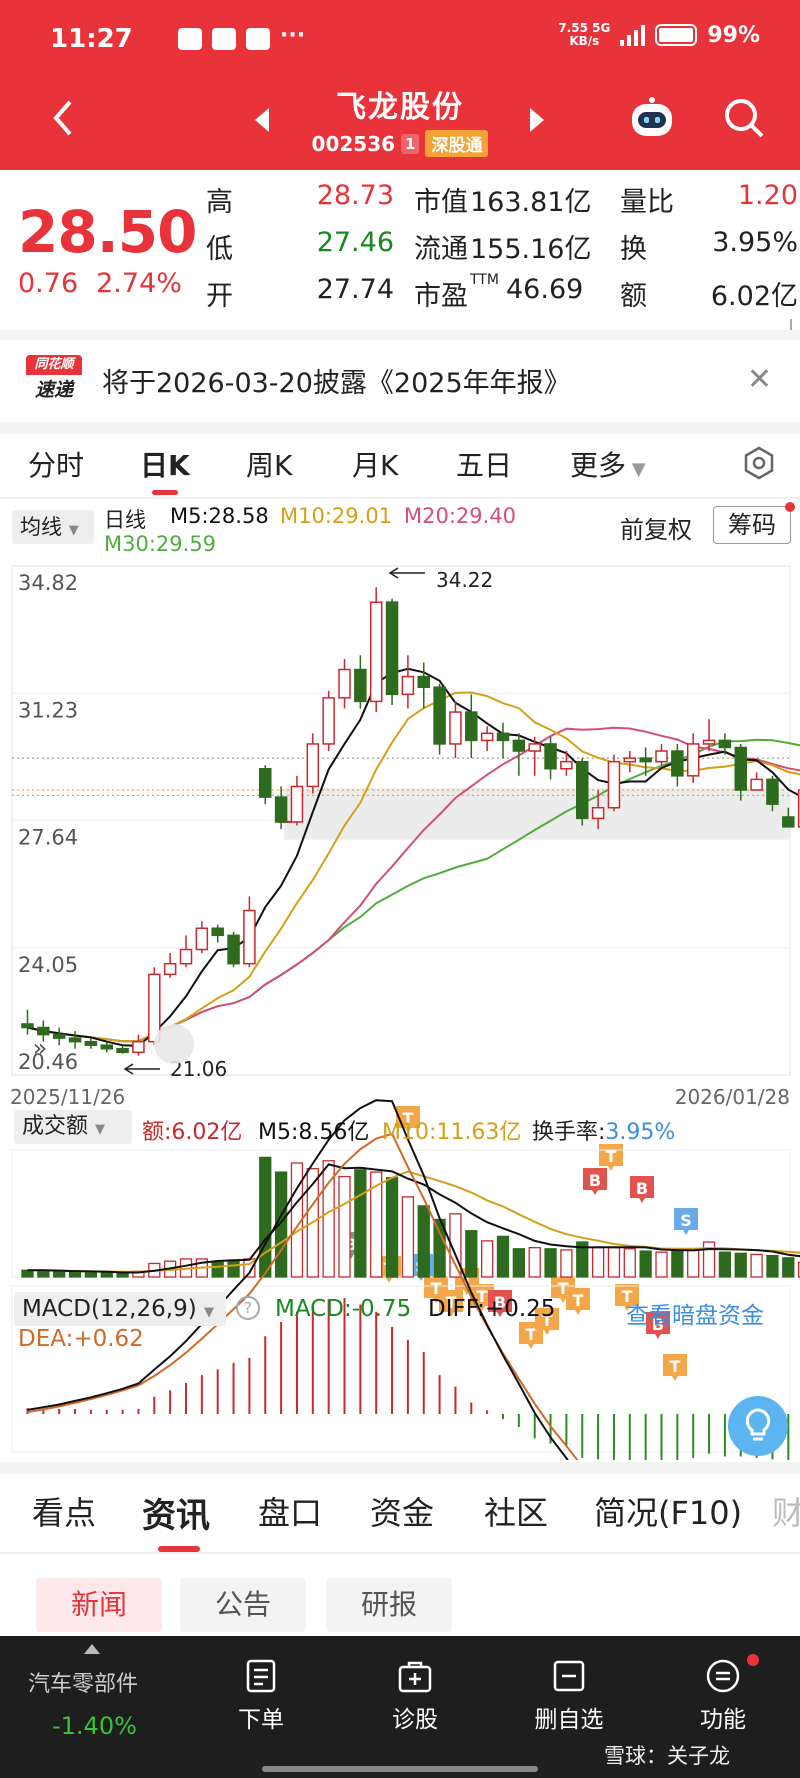 Image resolution: width=800 pixels, height=1778 pixels. I want to click on kline-period-tabs: 分时 日K 周K 月K 五日 更多 ▼, so click(400, 468).